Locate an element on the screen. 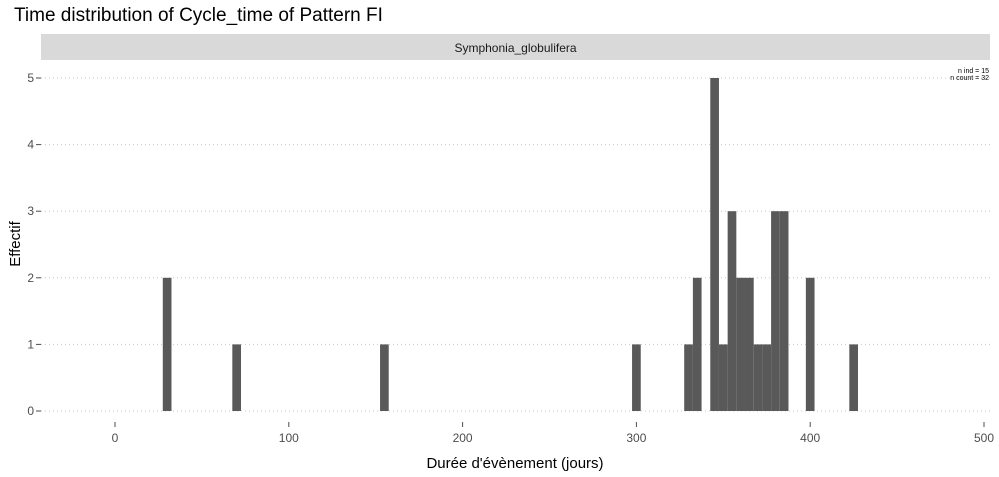  y-tick-label: 0 is located at coordinates (30, 411).